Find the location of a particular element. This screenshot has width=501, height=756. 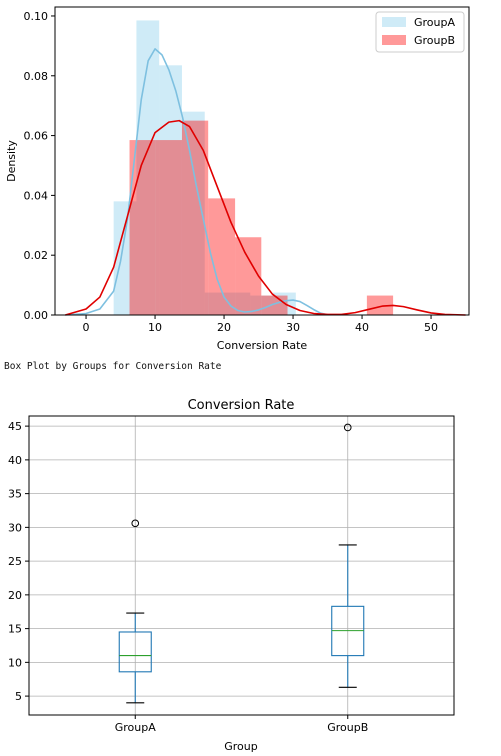

box-groupa is located at coordinates (135, 611).